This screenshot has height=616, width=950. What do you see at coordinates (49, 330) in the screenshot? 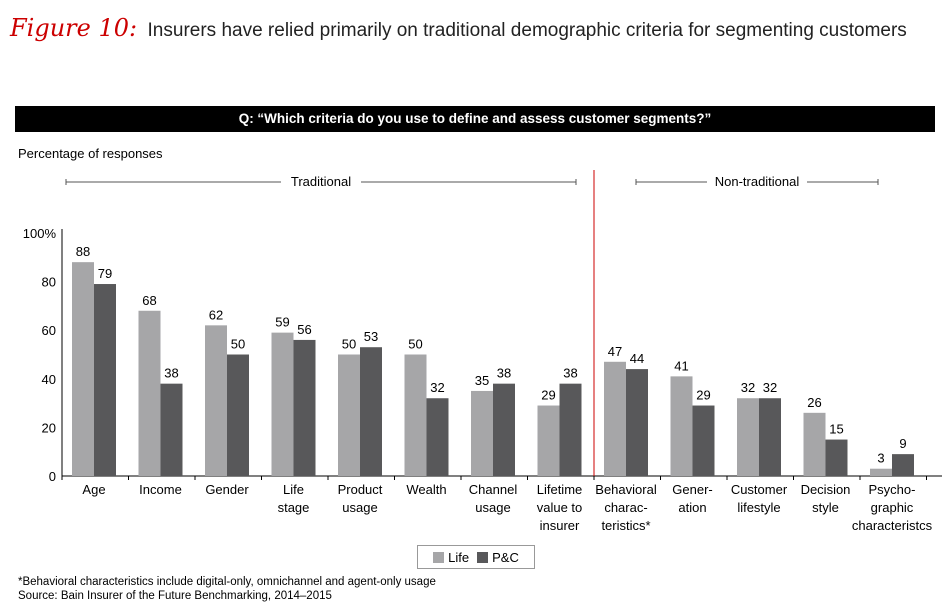
I see `y-tick-label: 60` at bounding box center [49, 330].